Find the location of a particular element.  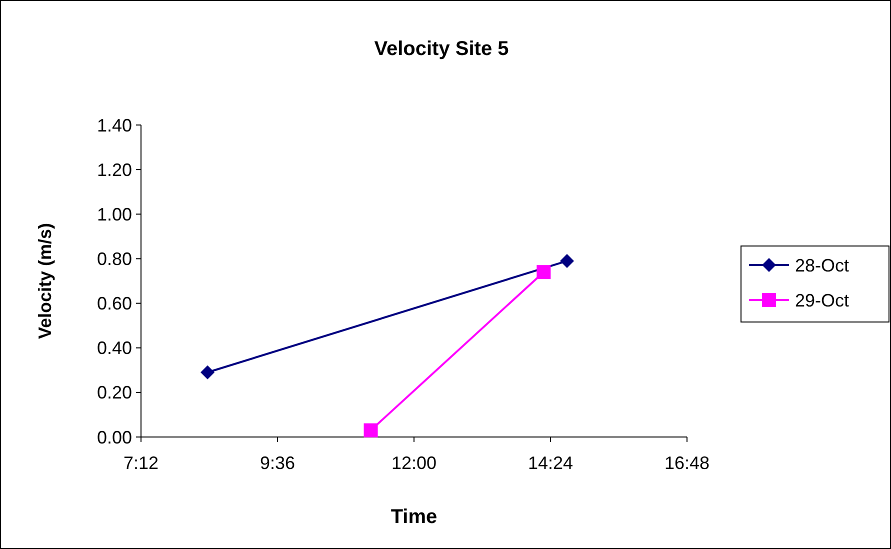

y-tick-label: 1.40 is located at coordinates (114, 125).